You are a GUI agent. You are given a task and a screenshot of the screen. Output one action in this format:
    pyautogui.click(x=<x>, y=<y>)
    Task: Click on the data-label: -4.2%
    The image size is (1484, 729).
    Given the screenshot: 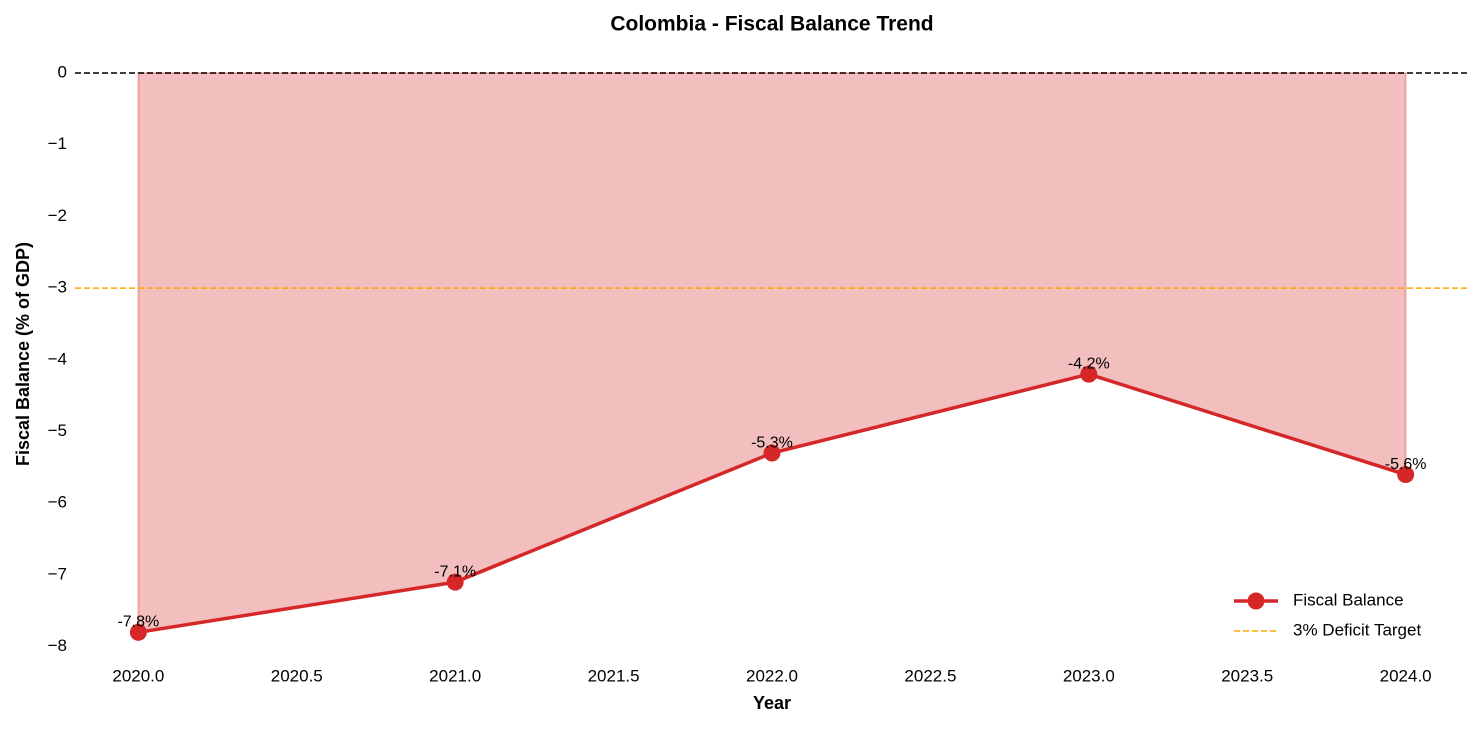 What is the action you would take?
    pyautogui.click(x=1089, y=363)
    